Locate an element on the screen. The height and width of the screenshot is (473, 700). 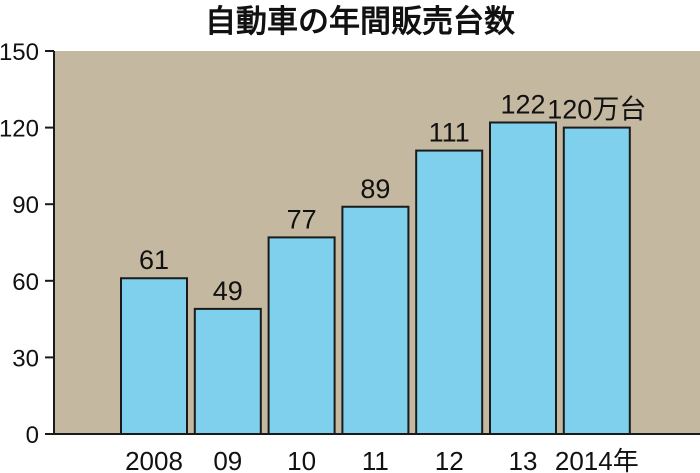
value-label-12: 111 is located at coordinates (449, 133).